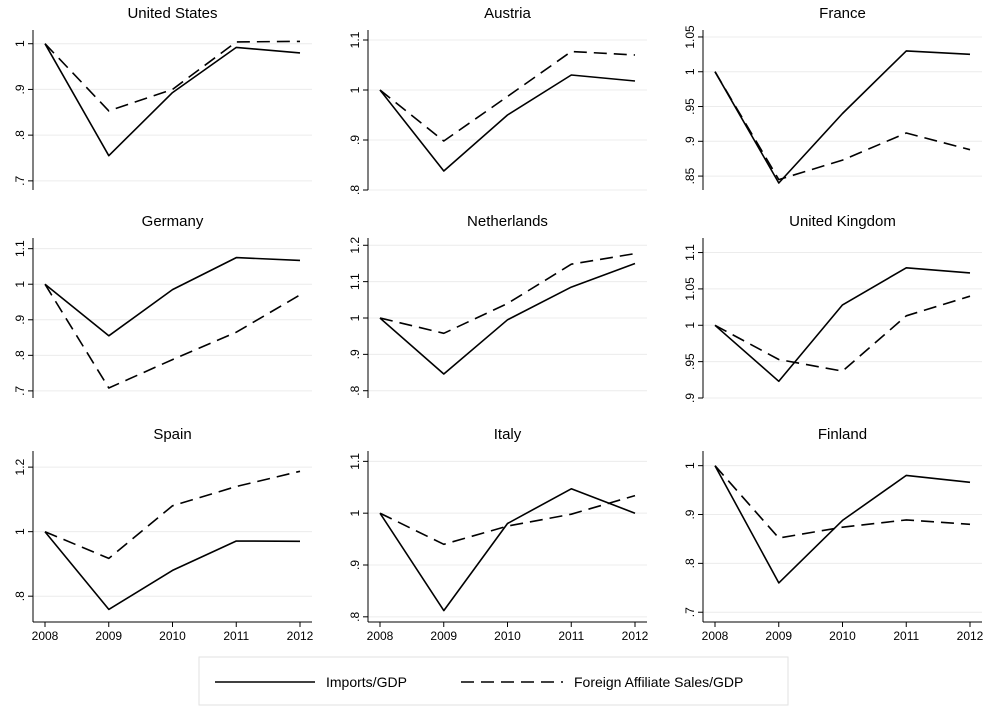 The image size is (987, 709). Describe the element at coordinates (658, 682) in the screenshot. I see `legend-label-affiliate-sales: Foreign Affiliate Sales/GDP` at that location.